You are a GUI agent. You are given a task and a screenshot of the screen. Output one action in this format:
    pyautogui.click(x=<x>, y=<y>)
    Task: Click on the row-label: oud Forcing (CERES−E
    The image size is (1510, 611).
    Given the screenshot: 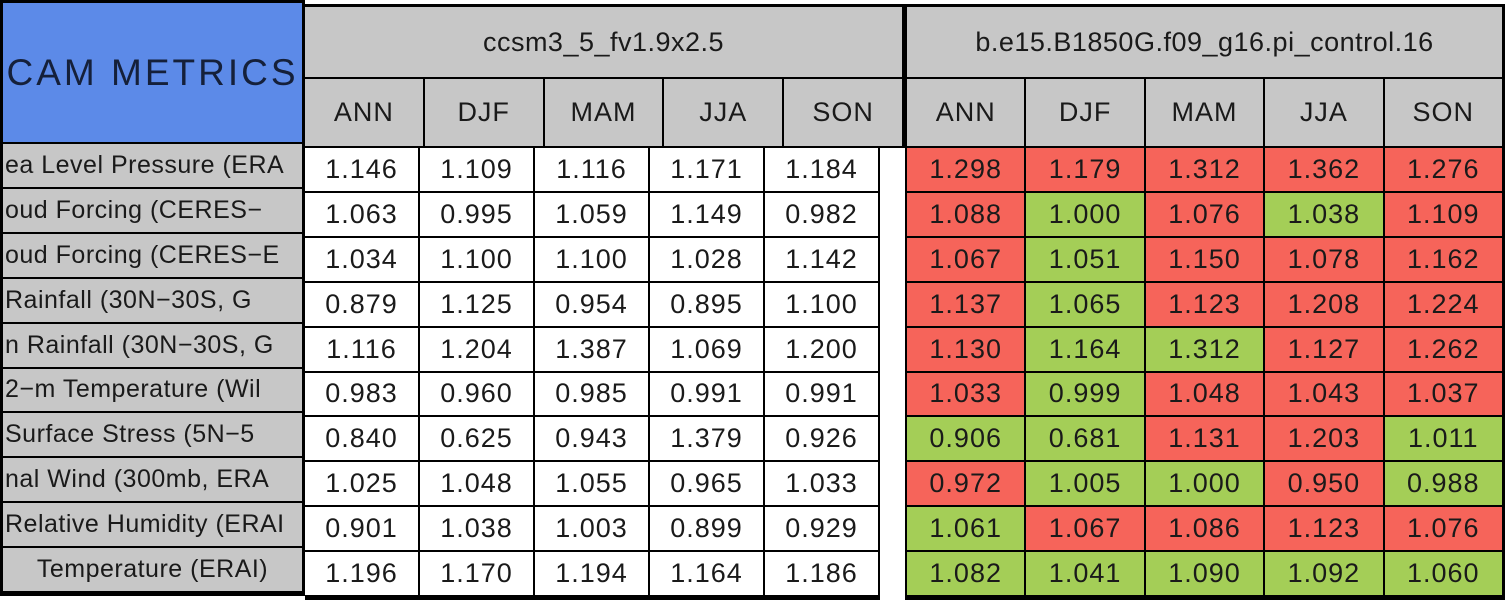 What is the action you would take?
    pyautogui.click(x=152, y=255)
    